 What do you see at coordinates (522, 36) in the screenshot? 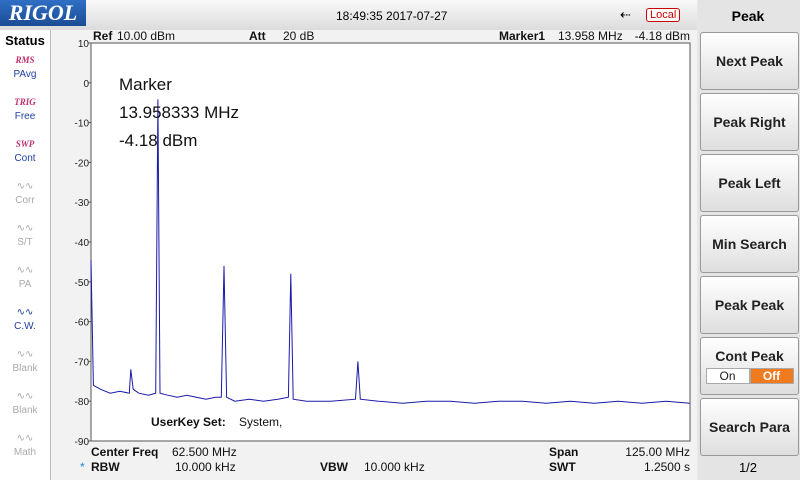
I see `marker-label: Marker1` at bounding box center [522, 36].